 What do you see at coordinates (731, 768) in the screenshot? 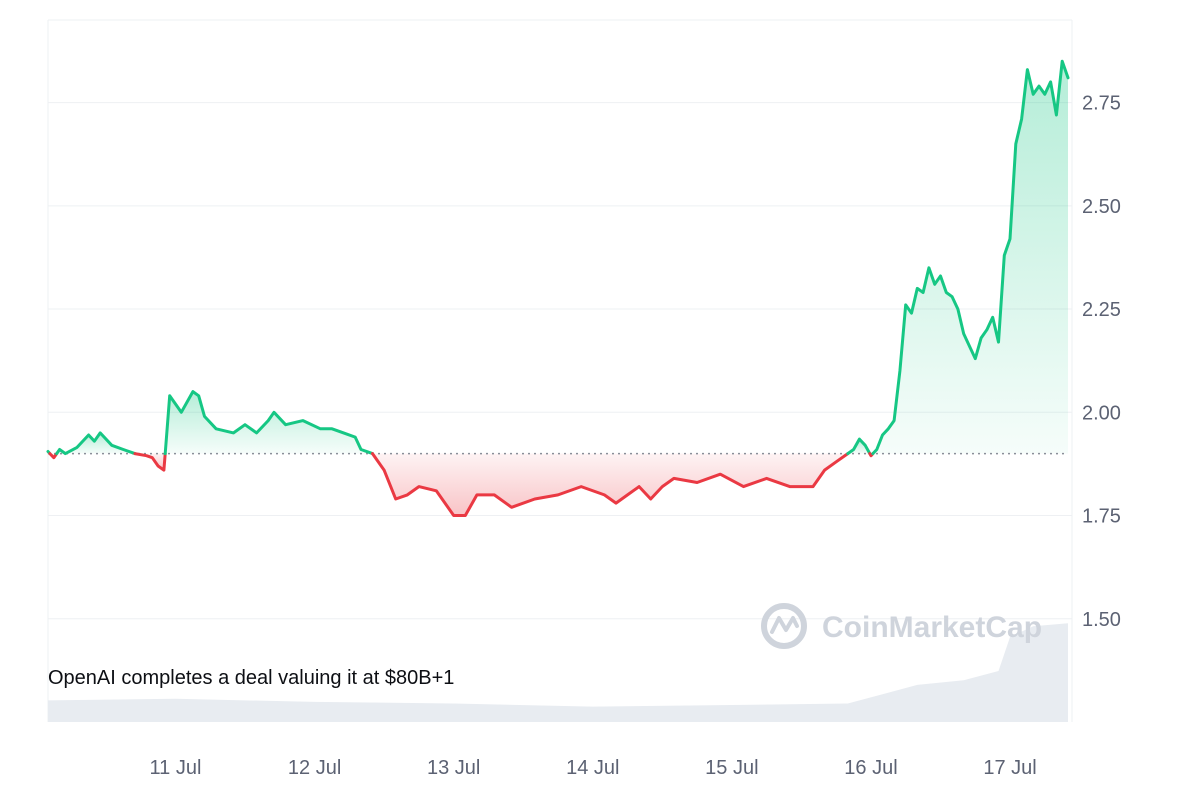
I see `x-tick-label: 15 Jul` at bounding box center [731, 768].